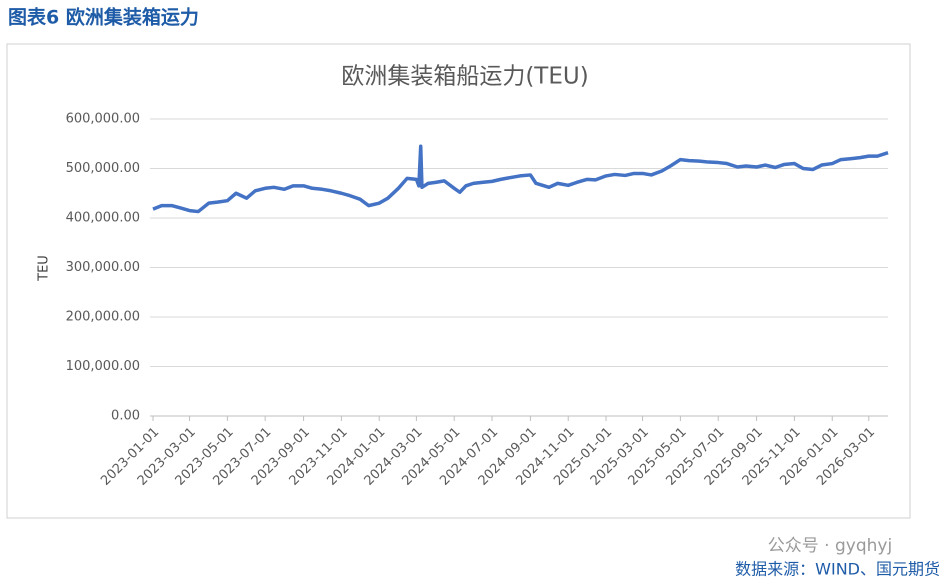 The height and width of the screenshot is (585, 947). Describe the element at coordinates (464, 77) in the screenshot. I see `chart-title: 欧洲集装箱船运力(TEU)` at that location.